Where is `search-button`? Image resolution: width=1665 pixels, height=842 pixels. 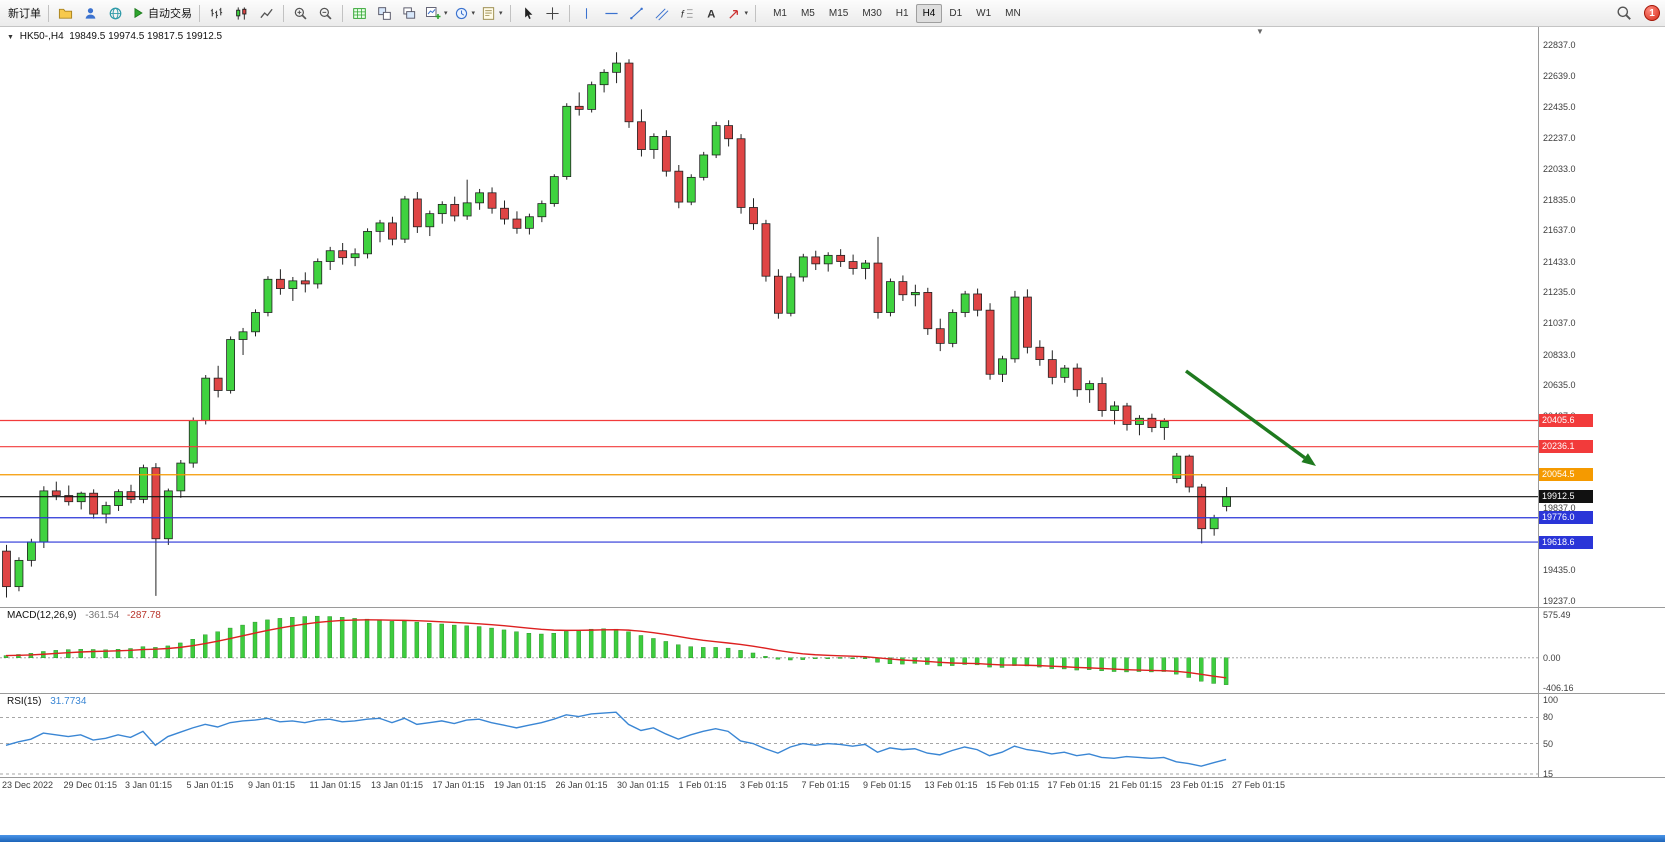 search-button is located at coordinates (1623, 13).